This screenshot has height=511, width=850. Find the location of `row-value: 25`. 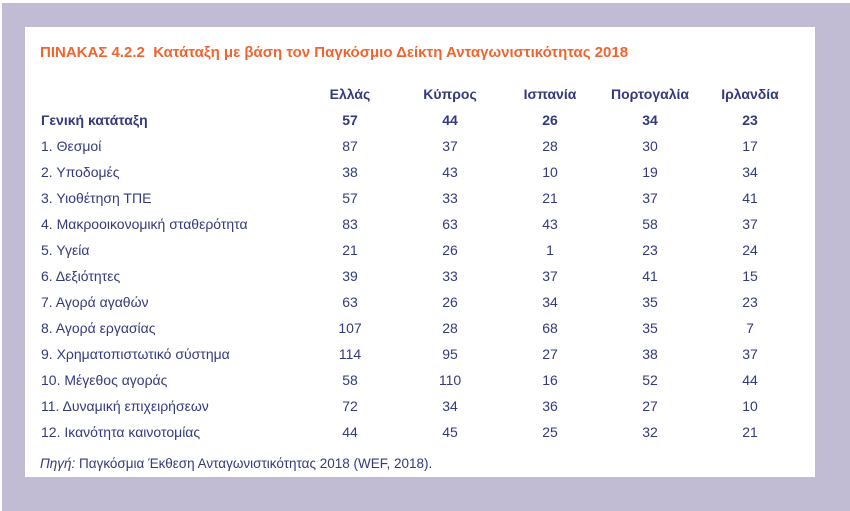

row-value: 25 is located at coordinates (550, 432).